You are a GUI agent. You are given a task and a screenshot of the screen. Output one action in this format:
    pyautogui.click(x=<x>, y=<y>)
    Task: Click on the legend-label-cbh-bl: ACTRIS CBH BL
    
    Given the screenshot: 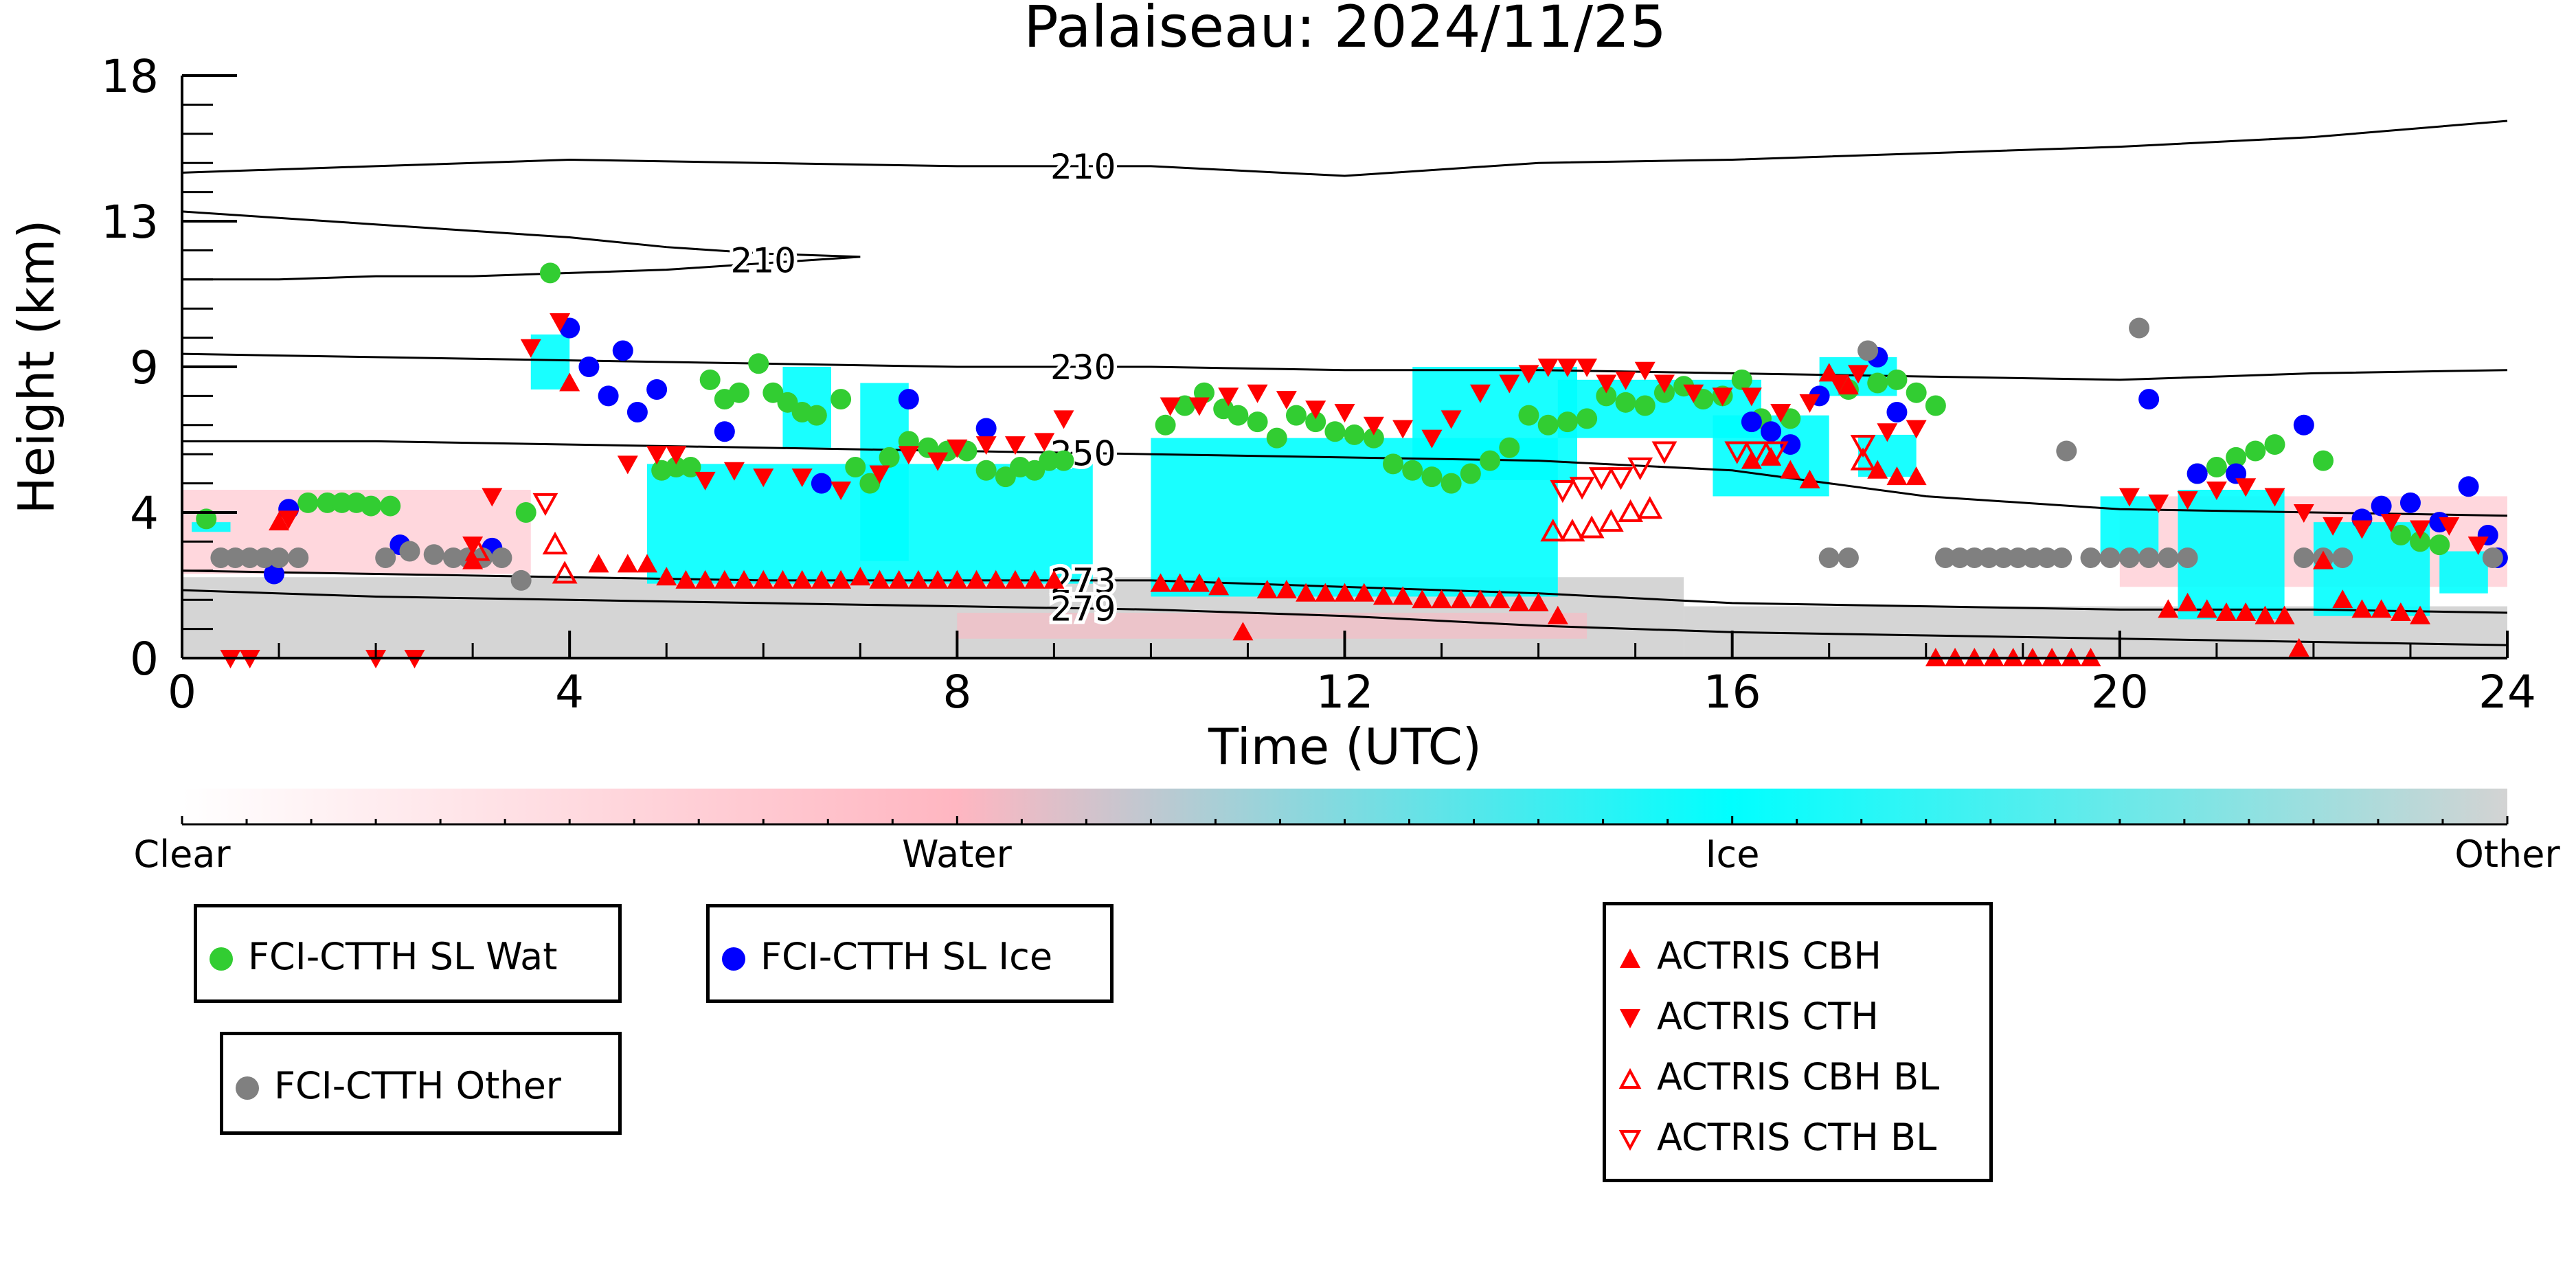 What is the action you would take?
    pyautogui.click(x=1798, y=1076)
    